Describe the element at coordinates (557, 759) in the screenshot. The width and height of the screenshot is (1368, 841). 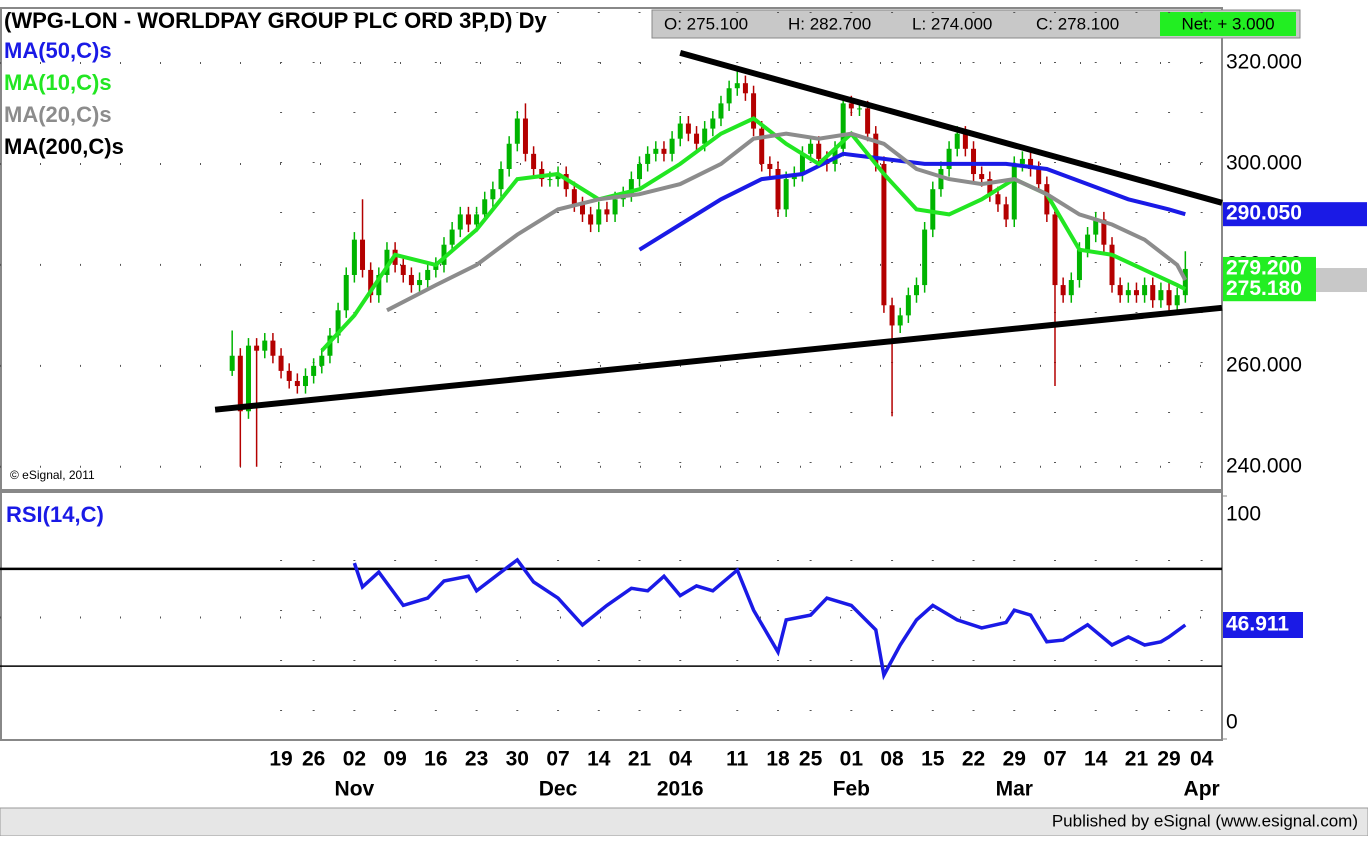
I see `x-tick-label: 07` at that location.